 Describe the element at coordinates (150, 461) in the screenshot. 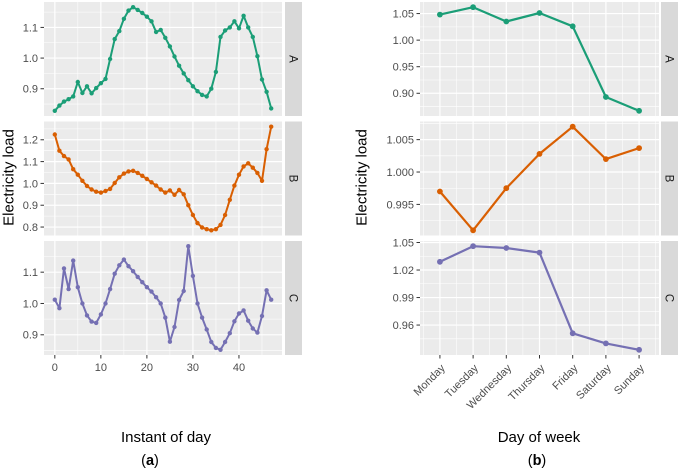

I see `caption-a-letter: a` at that location.